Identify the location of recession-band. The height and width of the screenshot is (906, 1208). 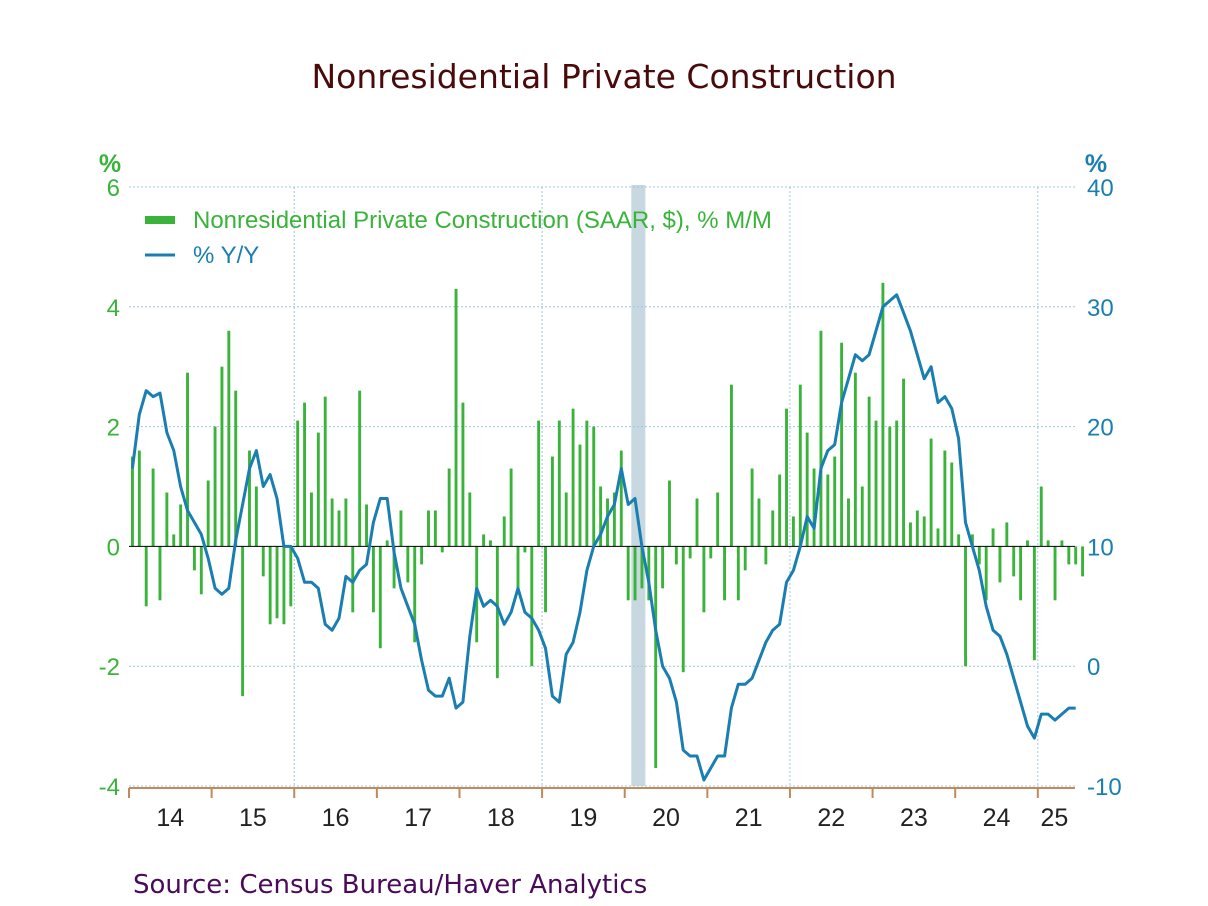
(638, 485).